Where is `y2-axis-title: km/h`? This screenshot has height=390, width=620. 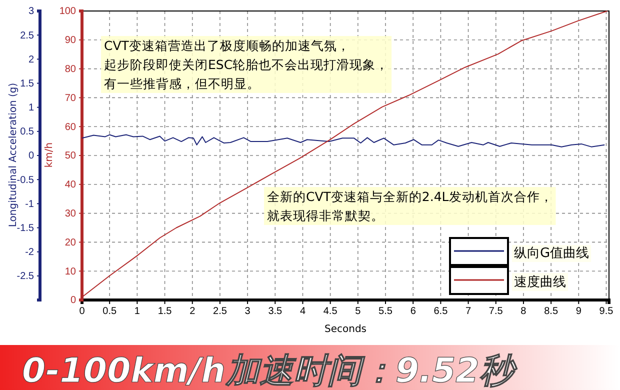
y2-axis-title: km/h is located at coordinates (49, 155).